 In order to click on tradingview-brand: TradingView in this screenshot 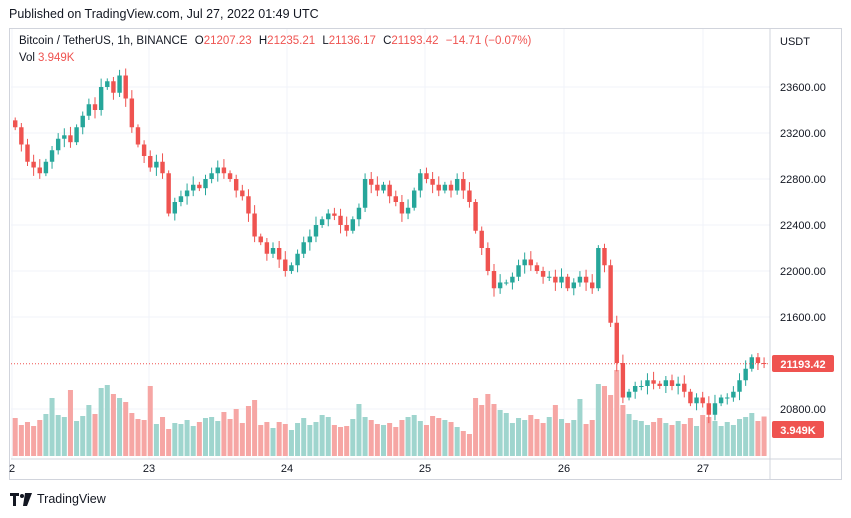, I will do `click(58, 499)`.